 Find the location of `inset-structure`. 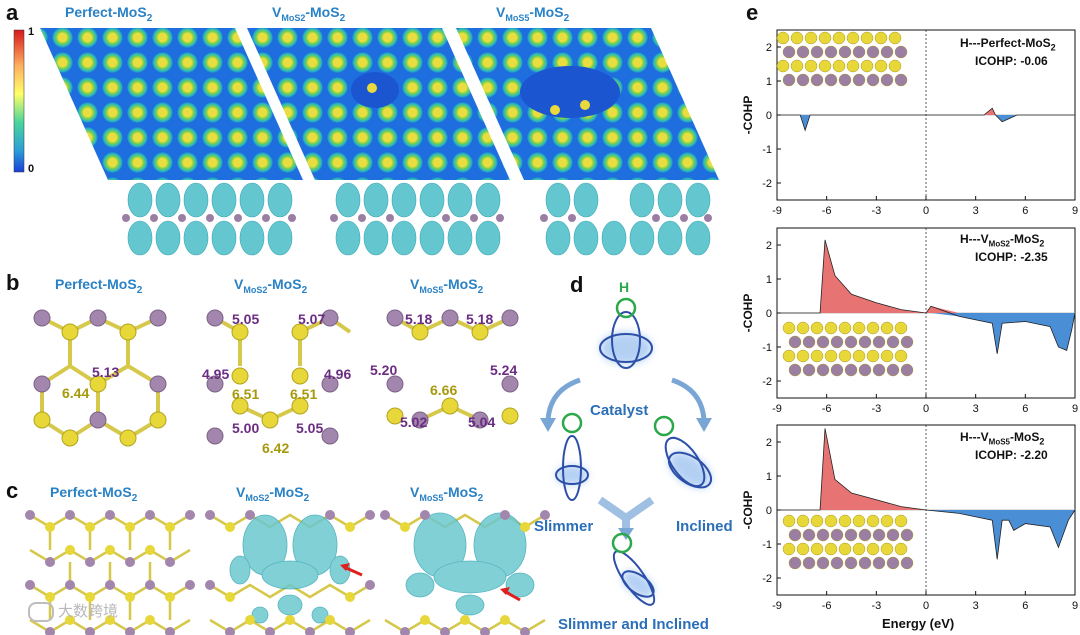

inset-structure is located at coordinates (848, 349).